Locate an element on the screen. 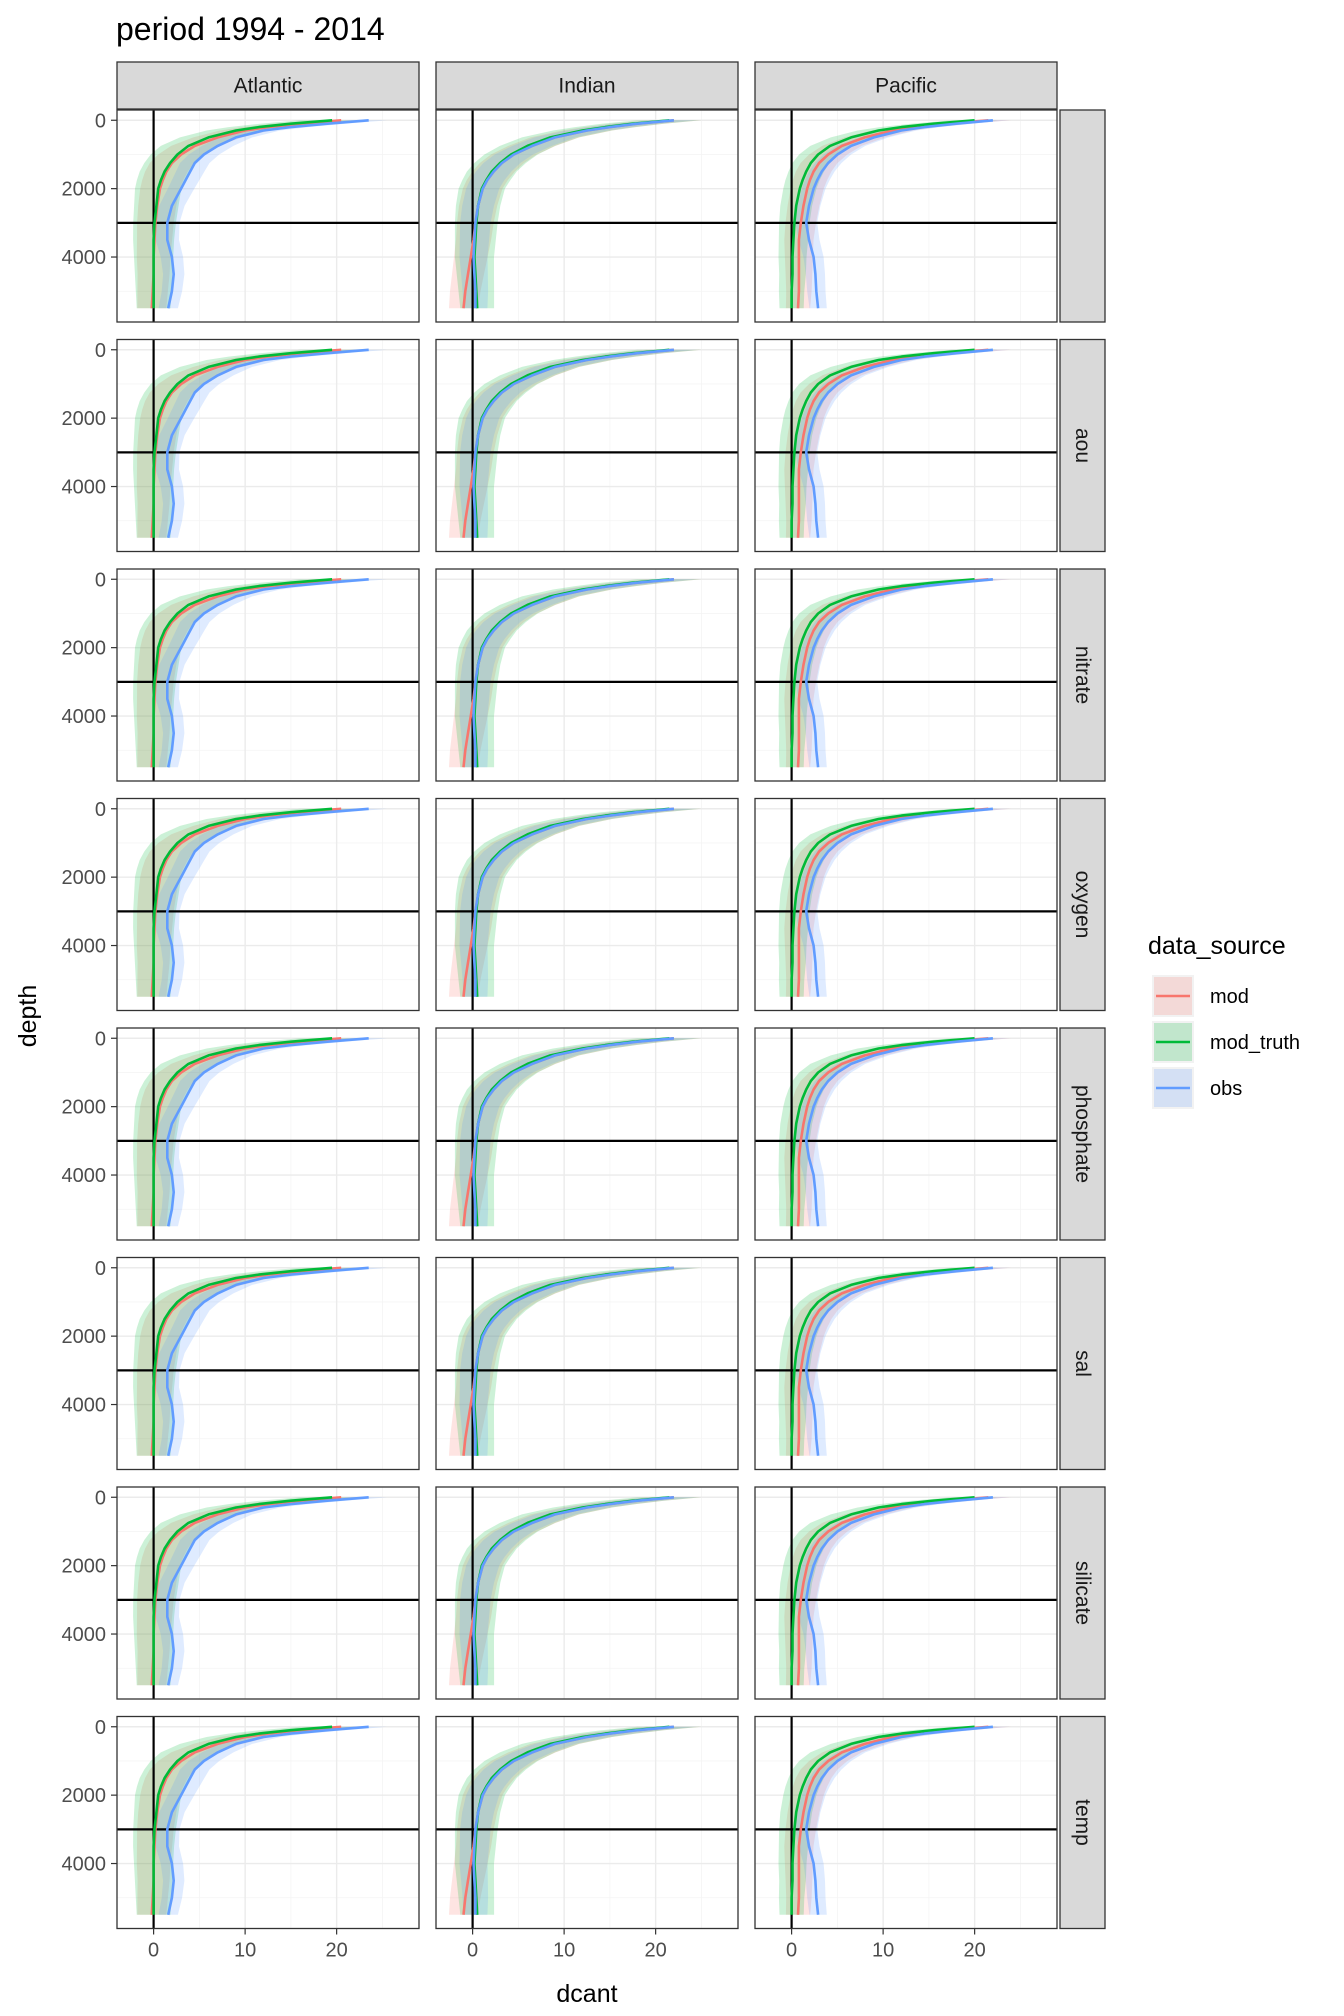 This screenshot has width=1344, height=2016. legend-label: obs is located at coordinates (1226, 1089).